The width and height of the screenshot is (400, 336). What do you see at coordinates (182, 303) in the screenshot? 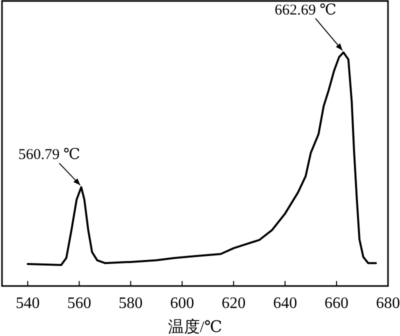
I see `x-tick-label: 600` at bounding box center [182, 303].